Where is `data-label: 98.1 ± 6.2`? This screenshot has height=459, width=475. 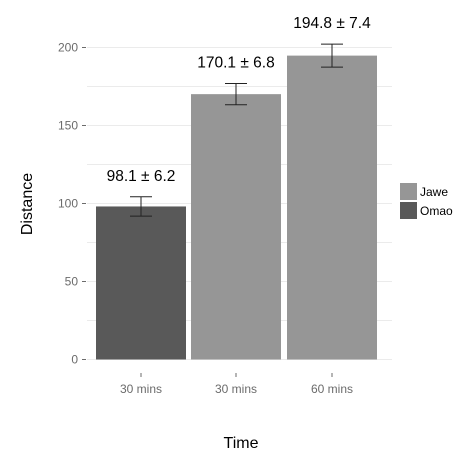
data-label: 98.1 ± 6.2 is located at coordinates (141, 176).